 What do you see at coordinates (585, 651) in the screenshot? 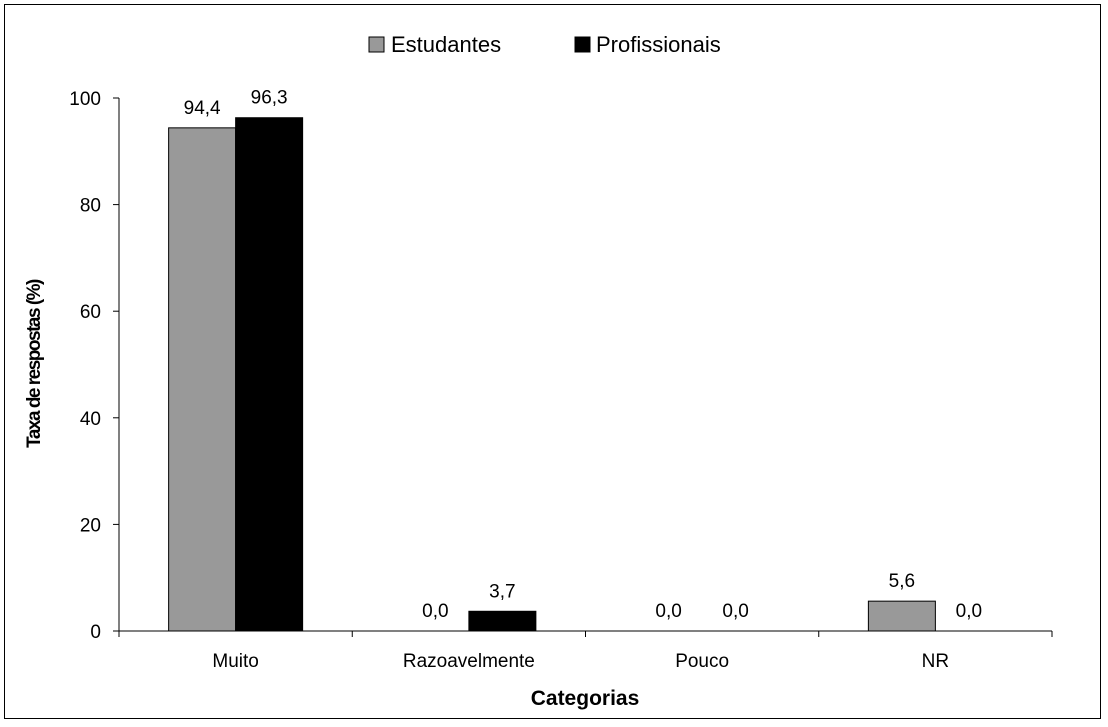
I see `x-axis: Muito Razoavelmente Pouco NR` at bounding box center [585, 651].